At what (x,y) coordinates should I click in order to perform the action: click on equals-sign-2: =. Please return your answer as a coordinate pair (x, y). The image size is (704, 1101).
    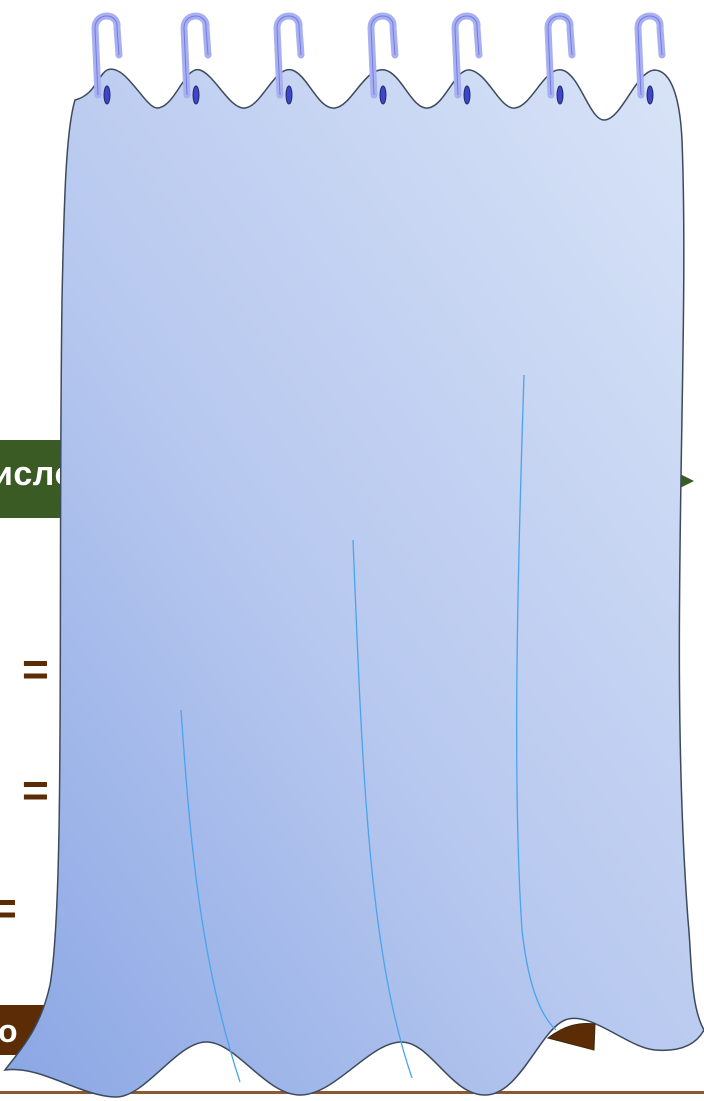
    Looking at the image, I should click on (35, 790).